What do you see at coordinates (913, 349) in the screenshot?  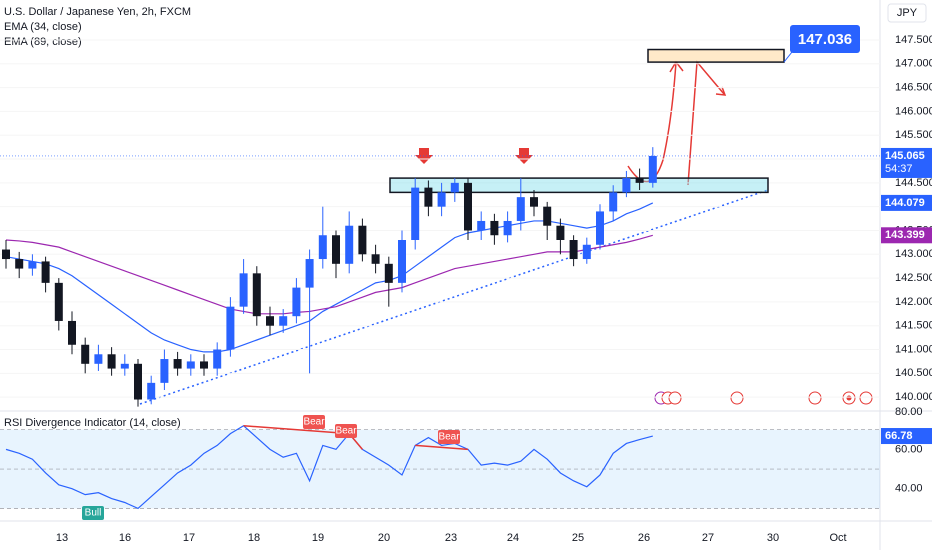 I see `y-tick-label: 141.000` at bounding box center [913, 349].